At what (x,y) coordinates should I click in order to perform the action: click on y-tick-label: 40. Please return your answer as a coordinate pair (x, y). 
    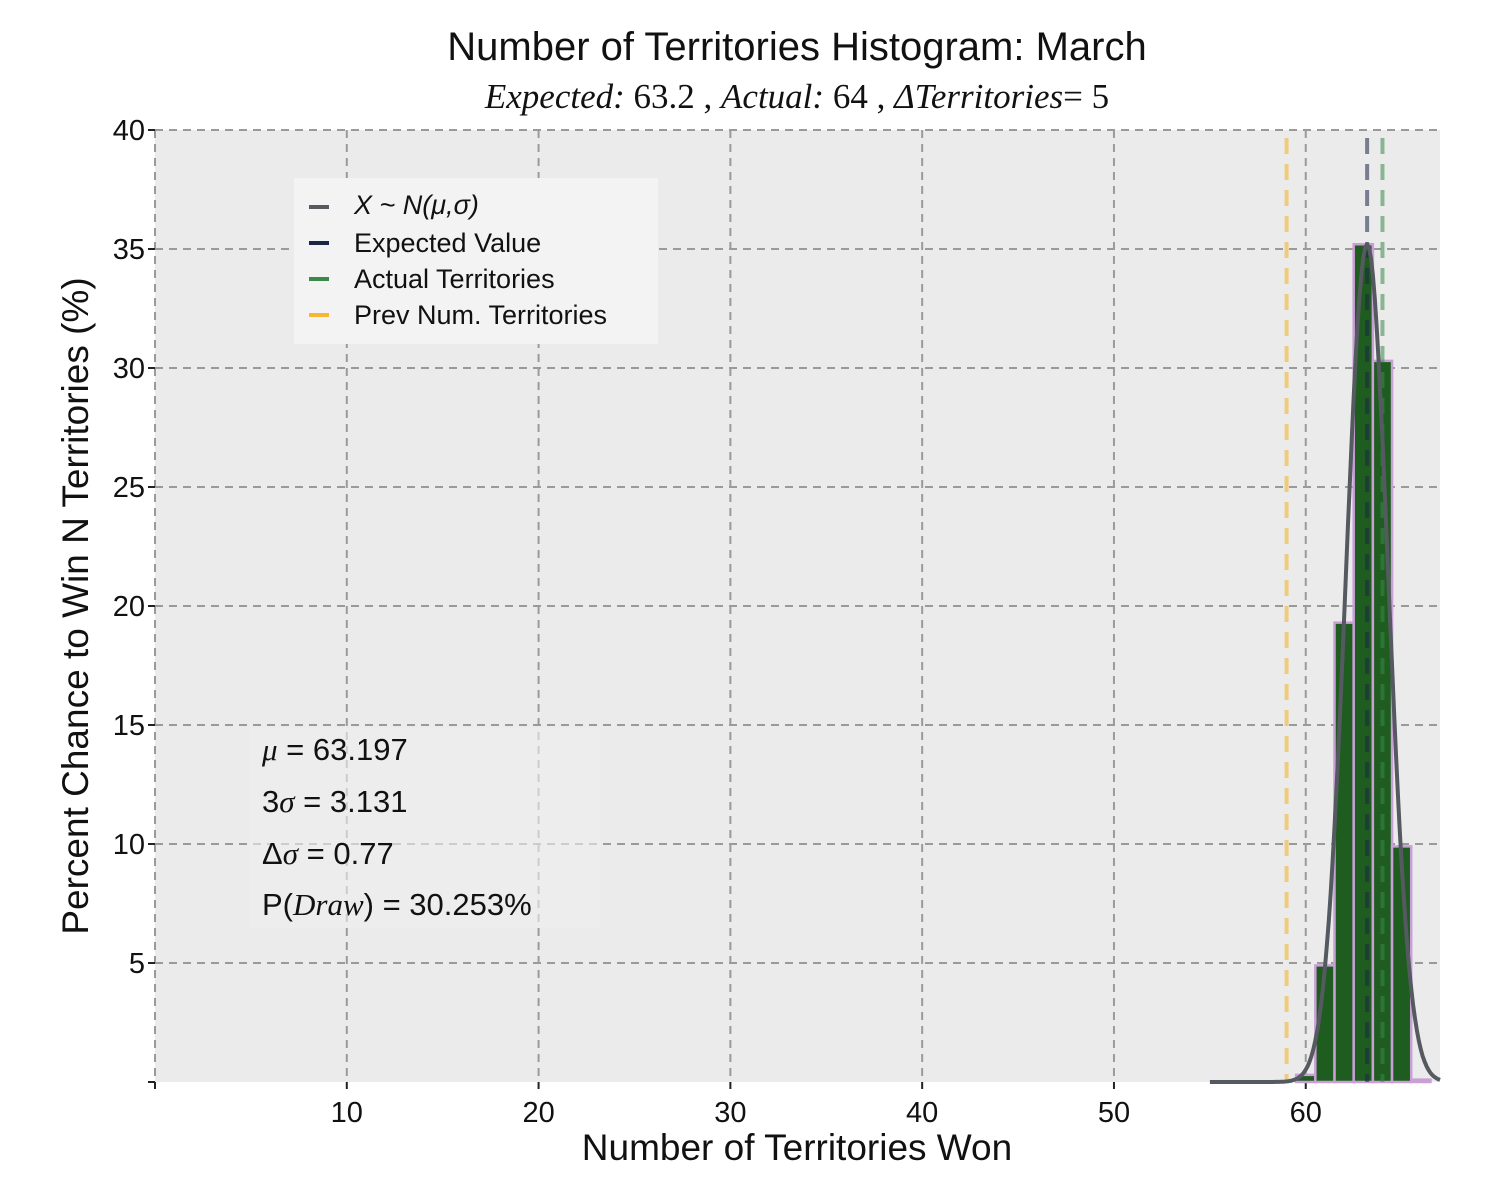
    Looking at the image, I should click on (129, 131).